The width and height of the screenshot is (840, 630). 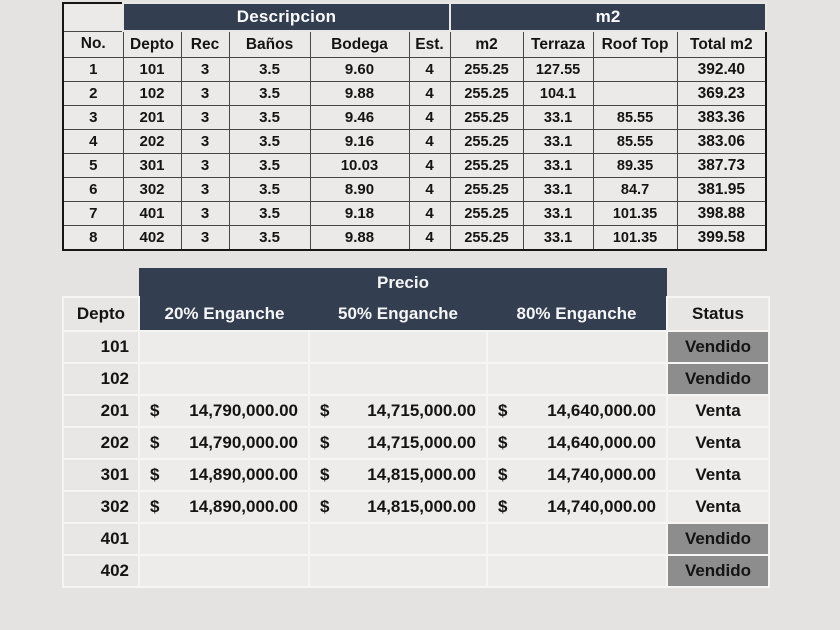 What do you see at coordinates (721, 238) in the screenshot?
I see `cell-totalm2: 399.58` at bounding box center [721, 238].